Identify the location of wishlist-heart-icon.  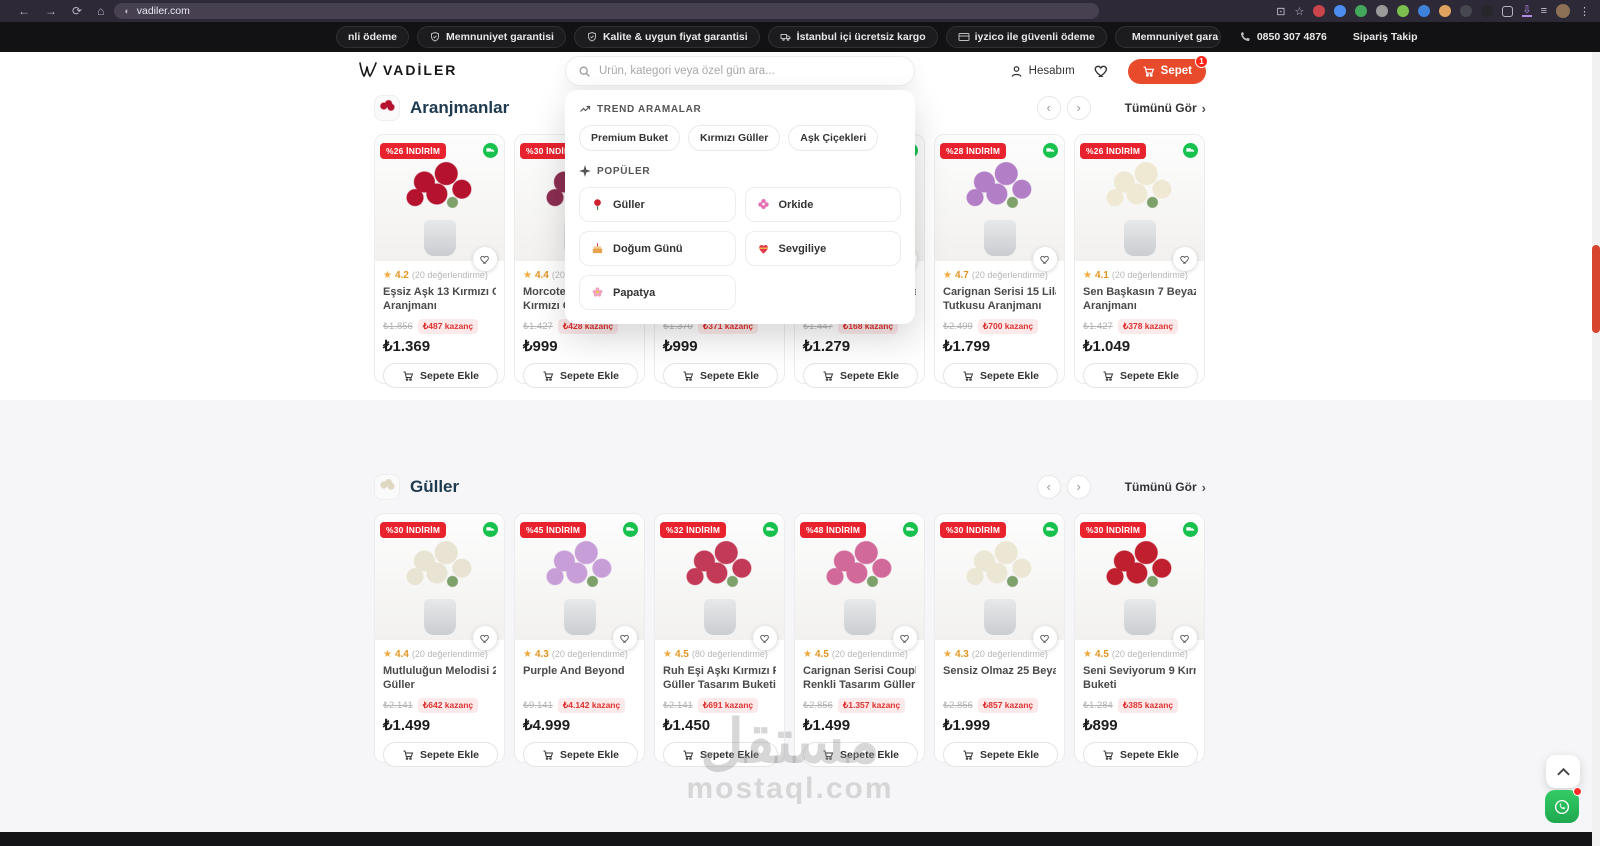
(1101, 71).